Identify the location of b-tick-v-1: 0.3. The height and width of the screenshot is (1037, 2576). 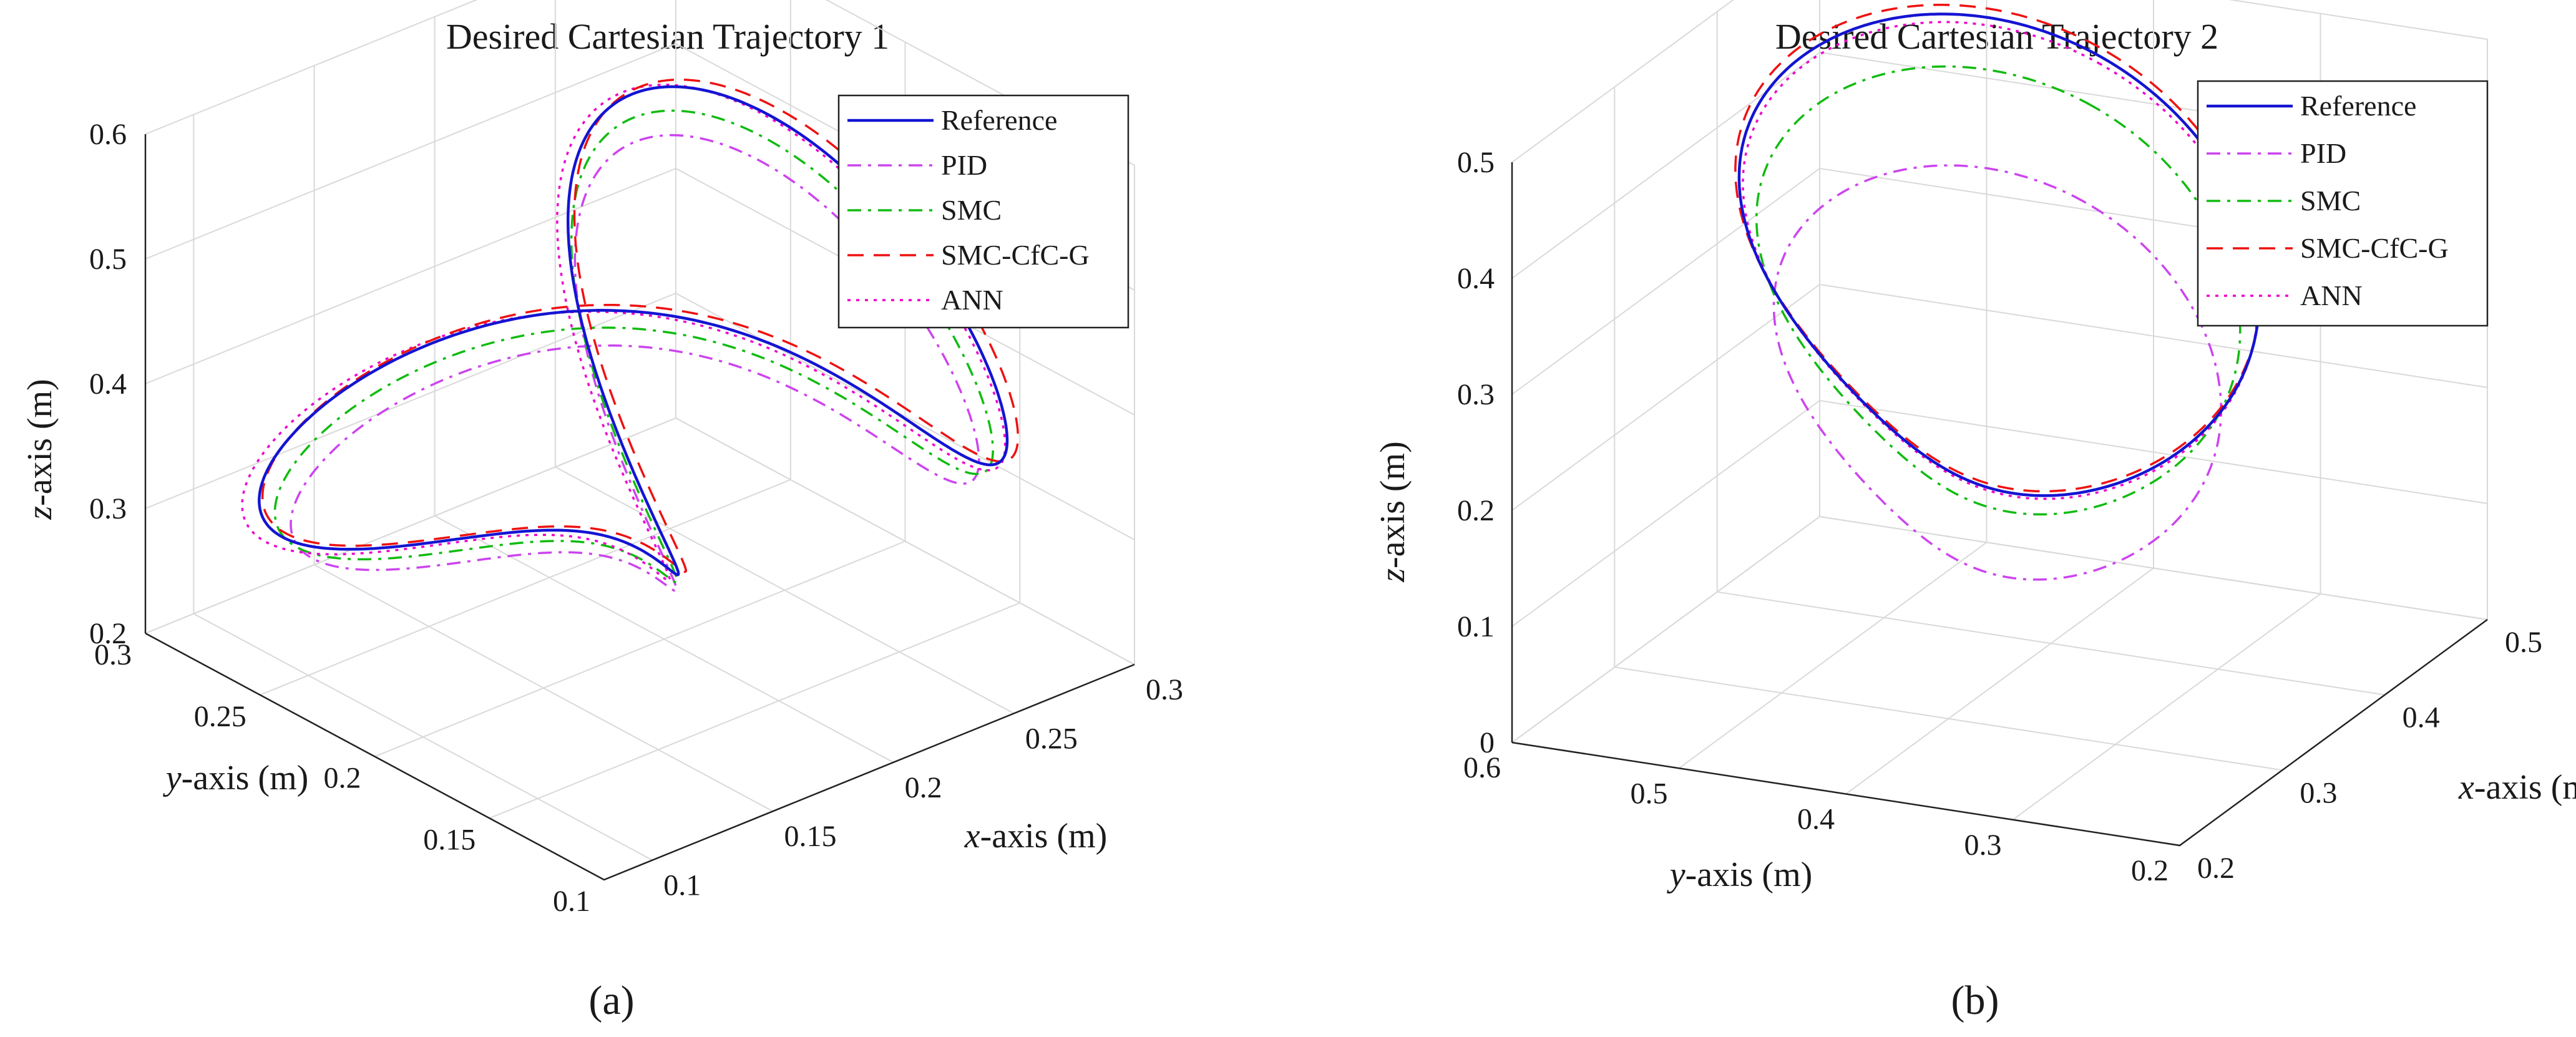
(1983, 845).